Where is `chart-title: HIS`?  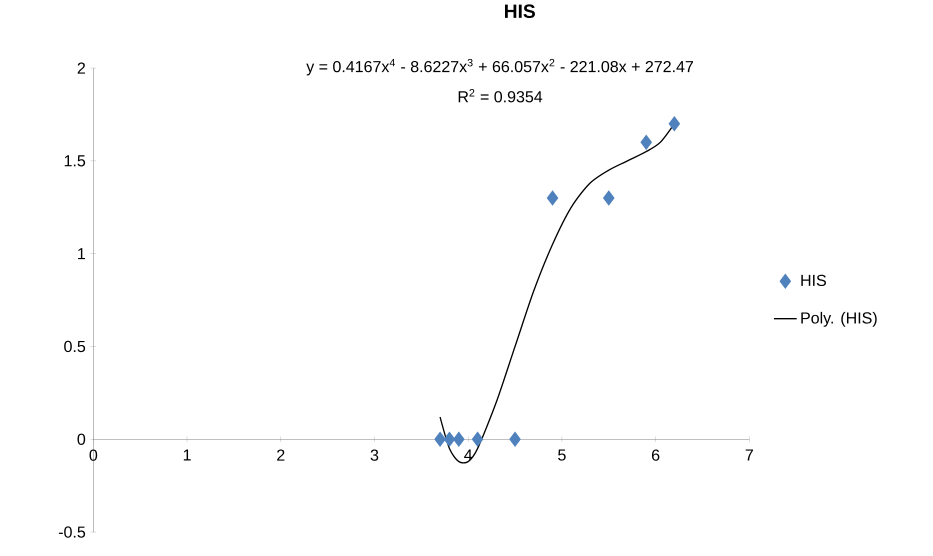 chart-title: HIS is located at coordinates (520, 11).